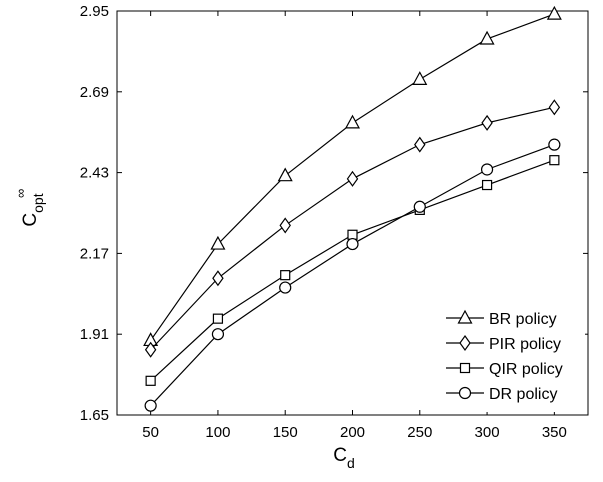 The height and width of the screenshot is (482, 603). I want to click on x-tick-label: 350, so click(554, 432).